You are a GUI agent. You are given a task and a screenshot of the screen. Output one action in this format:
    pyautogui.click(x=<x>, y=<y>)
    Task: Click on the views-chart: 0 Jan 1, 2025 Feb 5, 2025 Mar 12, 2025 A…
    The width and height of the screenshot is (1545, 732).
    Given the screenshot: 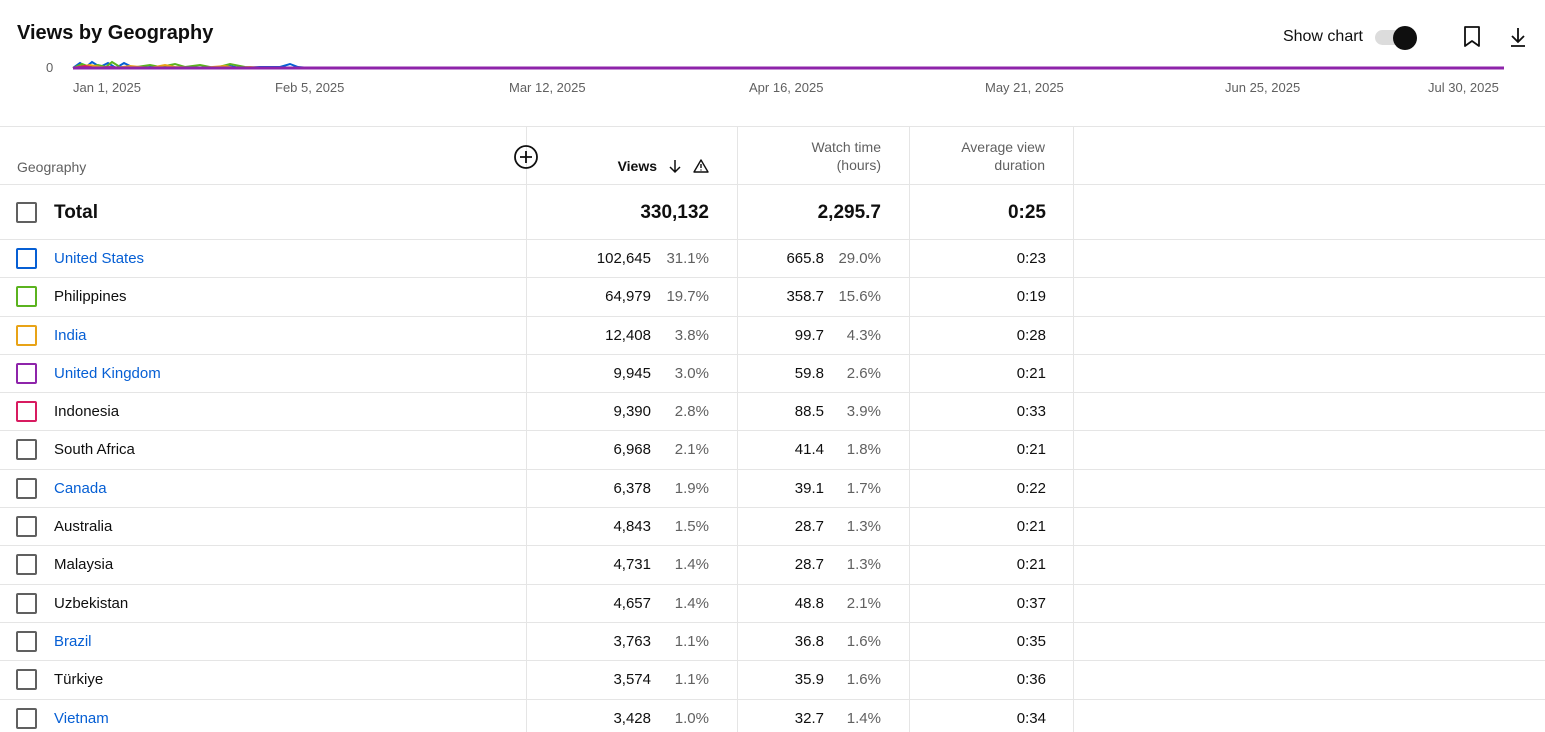 What is the action you would take?
    pyautogui.click(x=772, y=77)
    